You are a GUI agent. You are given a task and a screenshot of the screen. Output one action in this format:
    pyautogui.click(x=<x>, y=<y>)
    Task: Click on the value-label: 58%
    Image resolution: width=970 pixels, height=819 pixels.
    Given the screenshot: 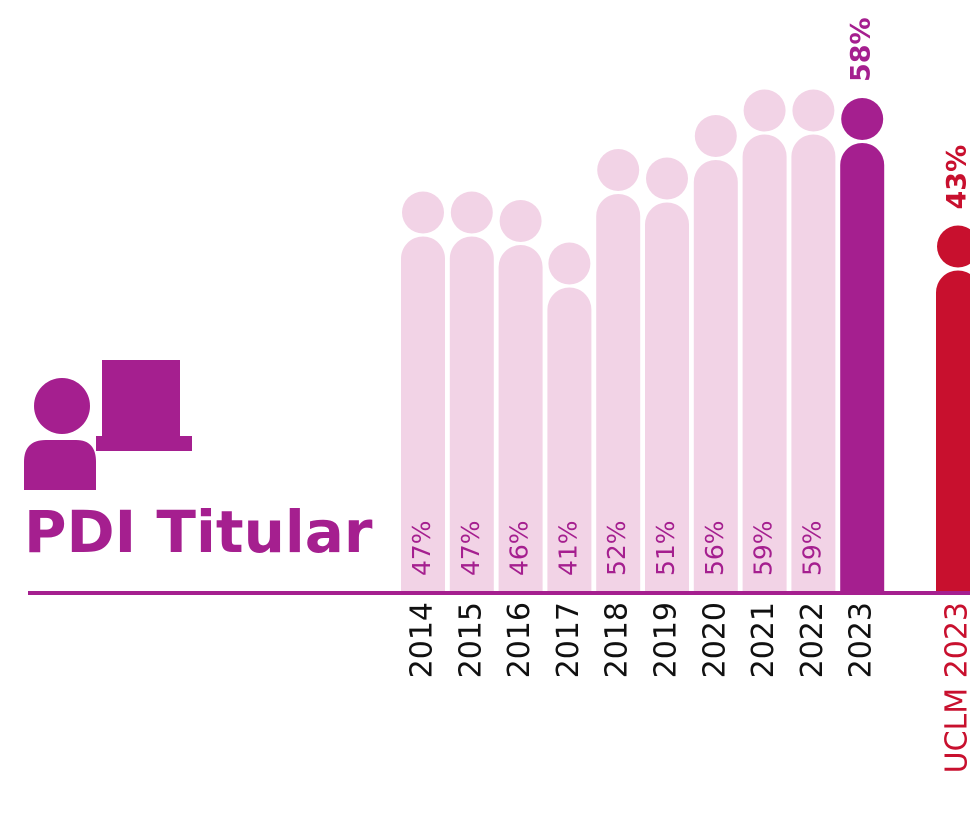 What is the action you would take?
    pyautogui.click(x=861, y=49)
    